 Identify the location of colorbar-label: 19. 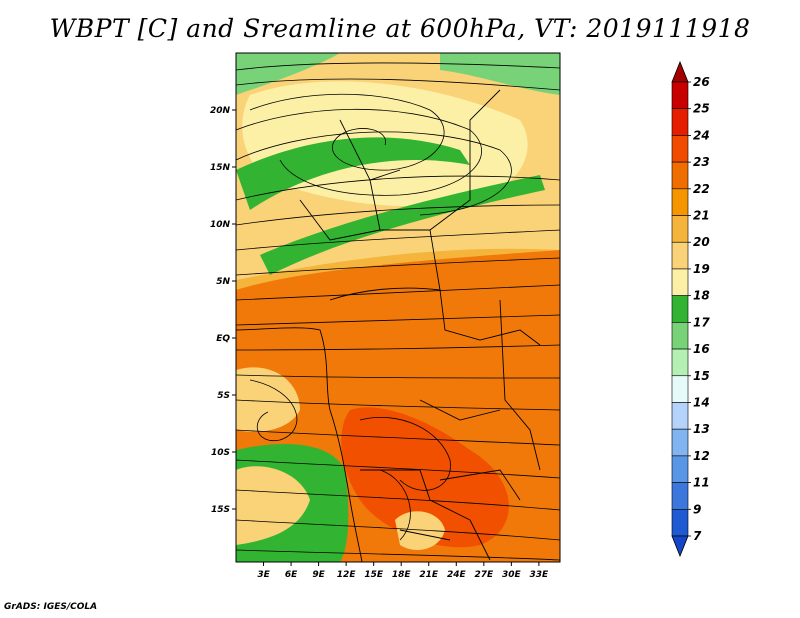
(701, 269).